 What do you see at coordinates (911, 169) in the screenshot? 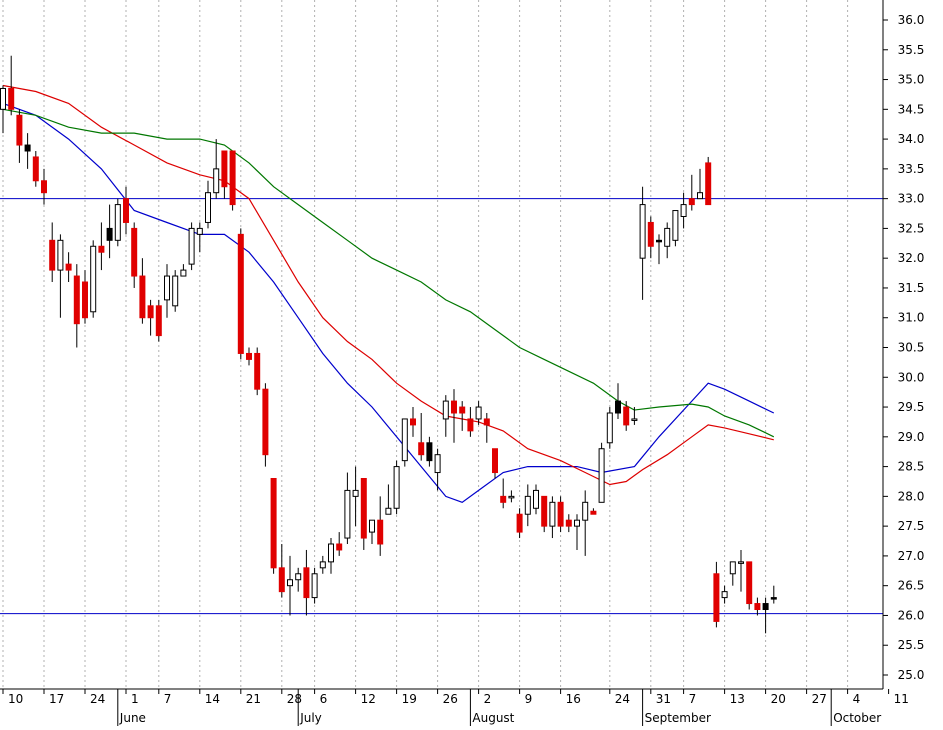
I see `y-tick-label: 33.5` at bounding box center [911, 169].